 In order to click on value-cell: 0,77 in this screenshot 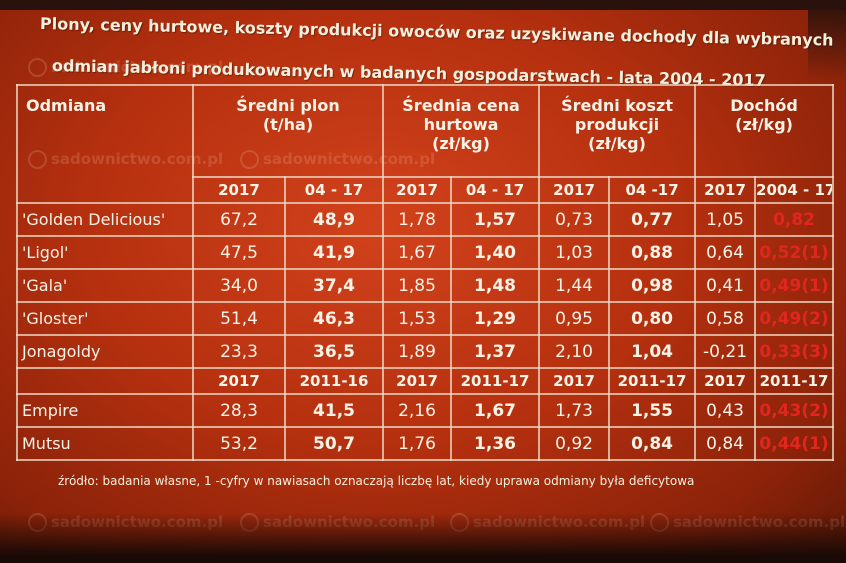, I will do `click(652, 219)`.